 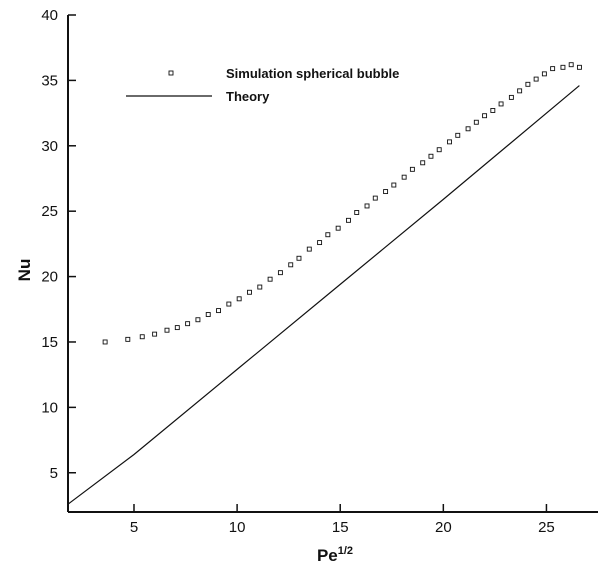 I want to click on y-tick-label: 10, so click(x=49, y=407).